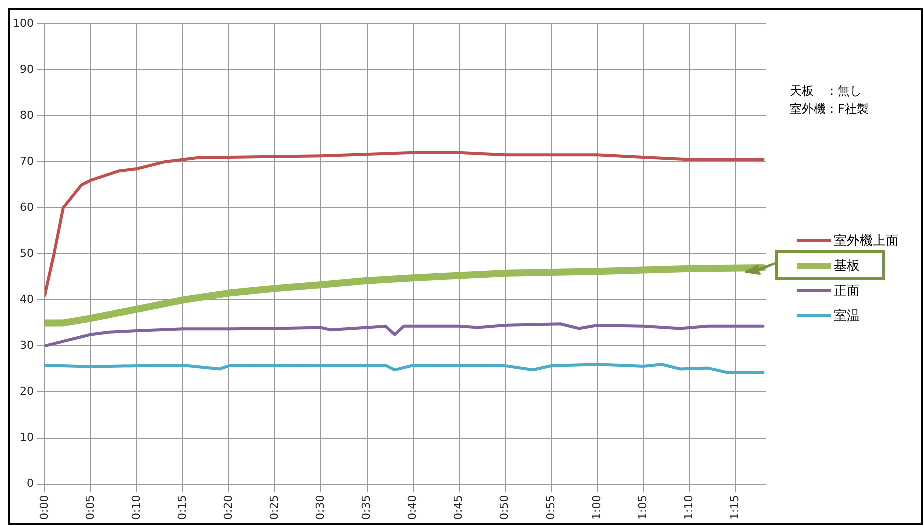  What do you see at coordinates (866, 241) in the screenshot?
I see `legend-label: 室外機上面` at bounding box center [866, 241].